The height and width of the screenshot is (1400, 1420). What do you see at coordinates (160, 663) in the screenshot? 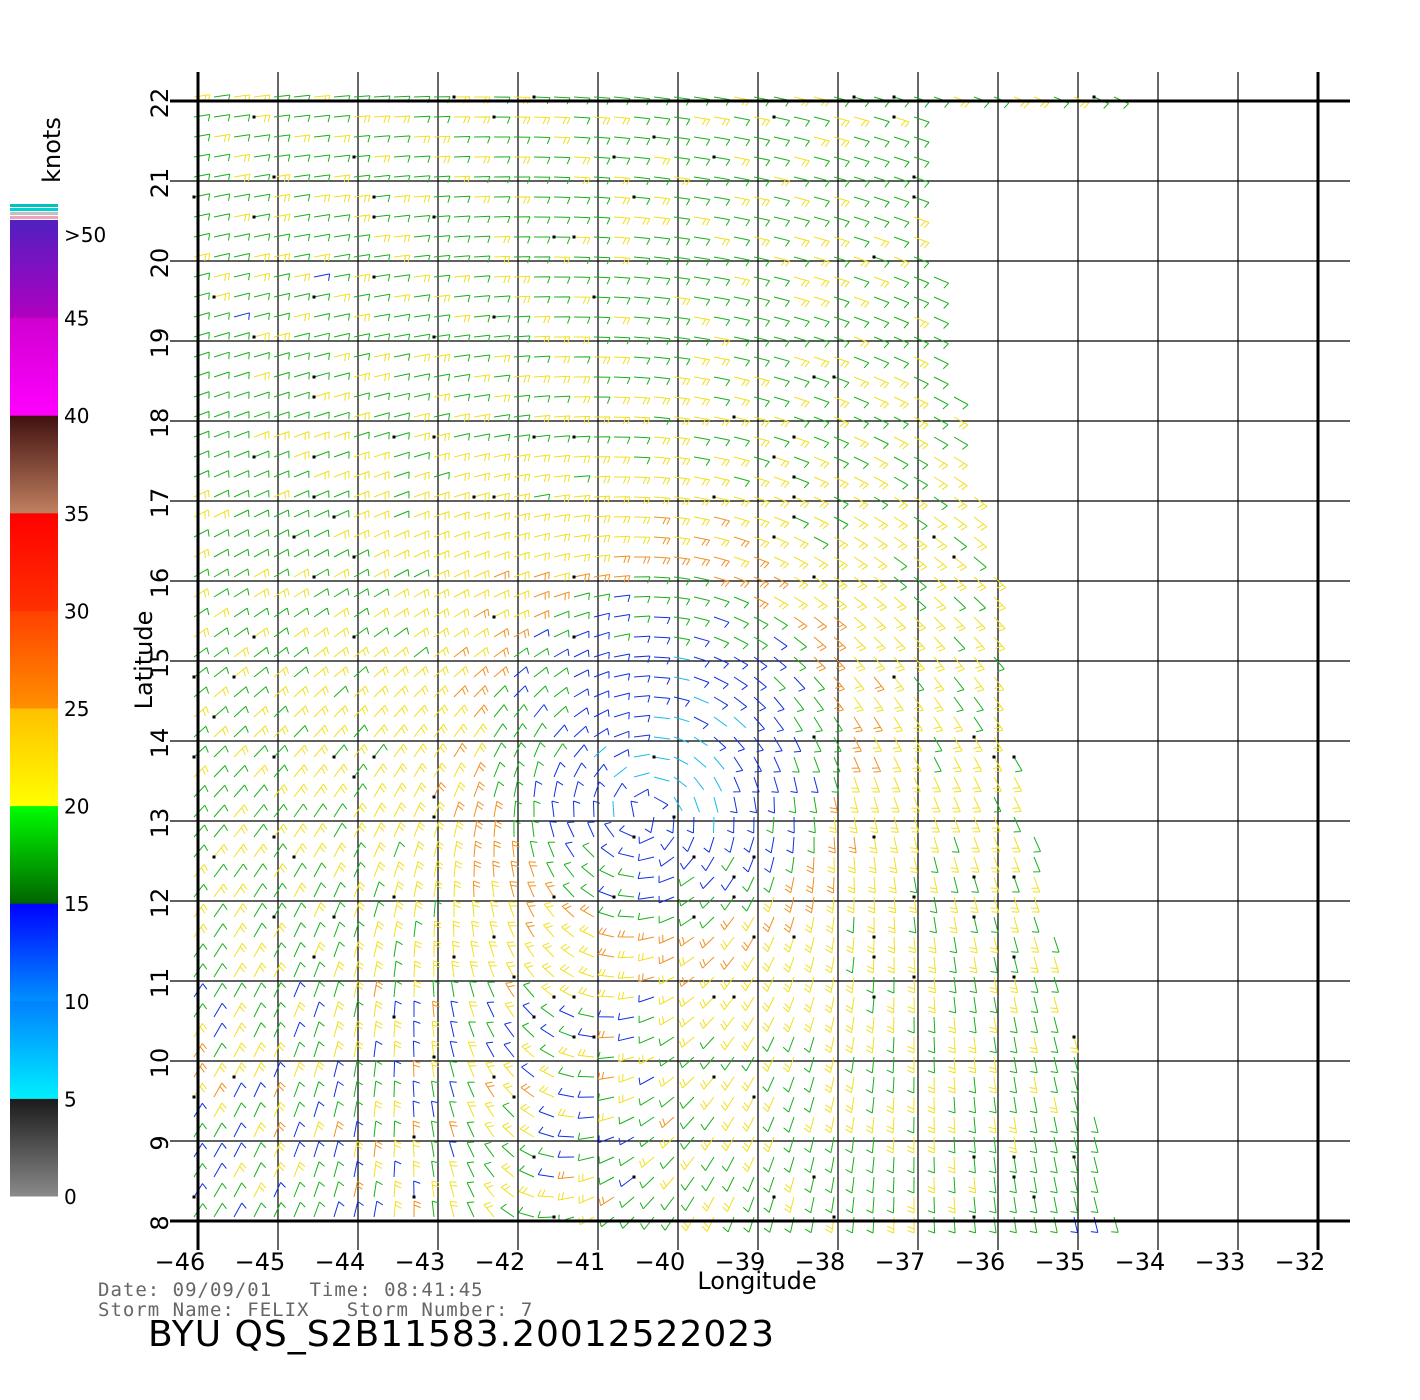
I see `y-tick-label: 15` at bounding box center [160, 663].